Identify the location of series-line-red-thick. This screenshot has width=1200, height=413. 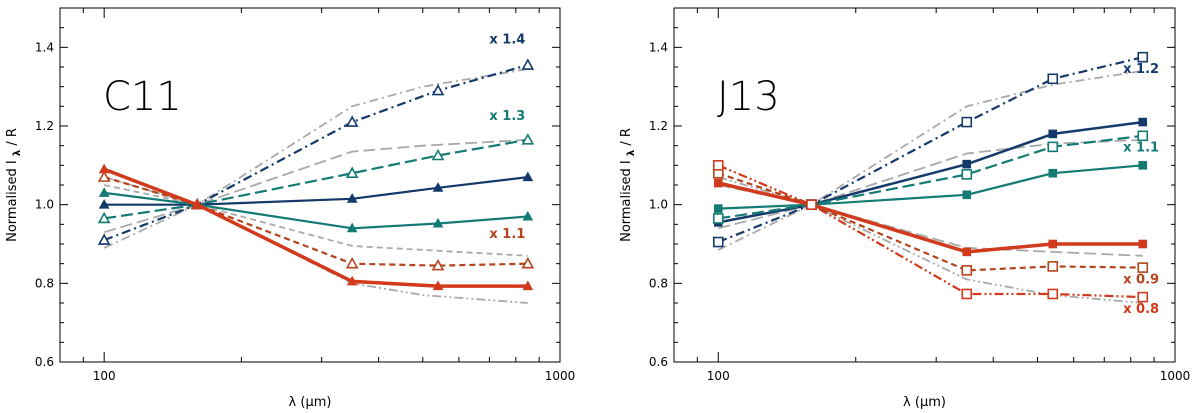
(315, 227).